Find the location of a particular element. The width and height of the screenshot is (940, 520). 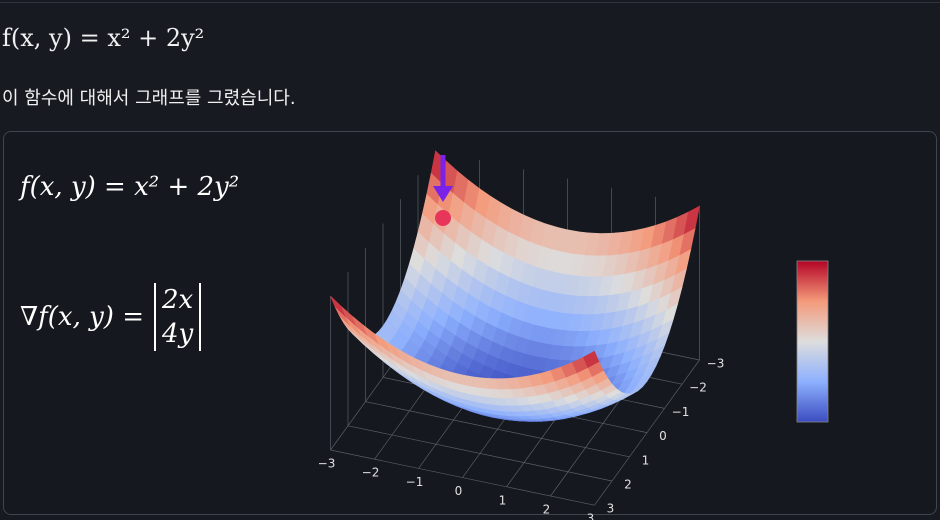

y-tick-label: −1 is located at coordinates (681, 412).